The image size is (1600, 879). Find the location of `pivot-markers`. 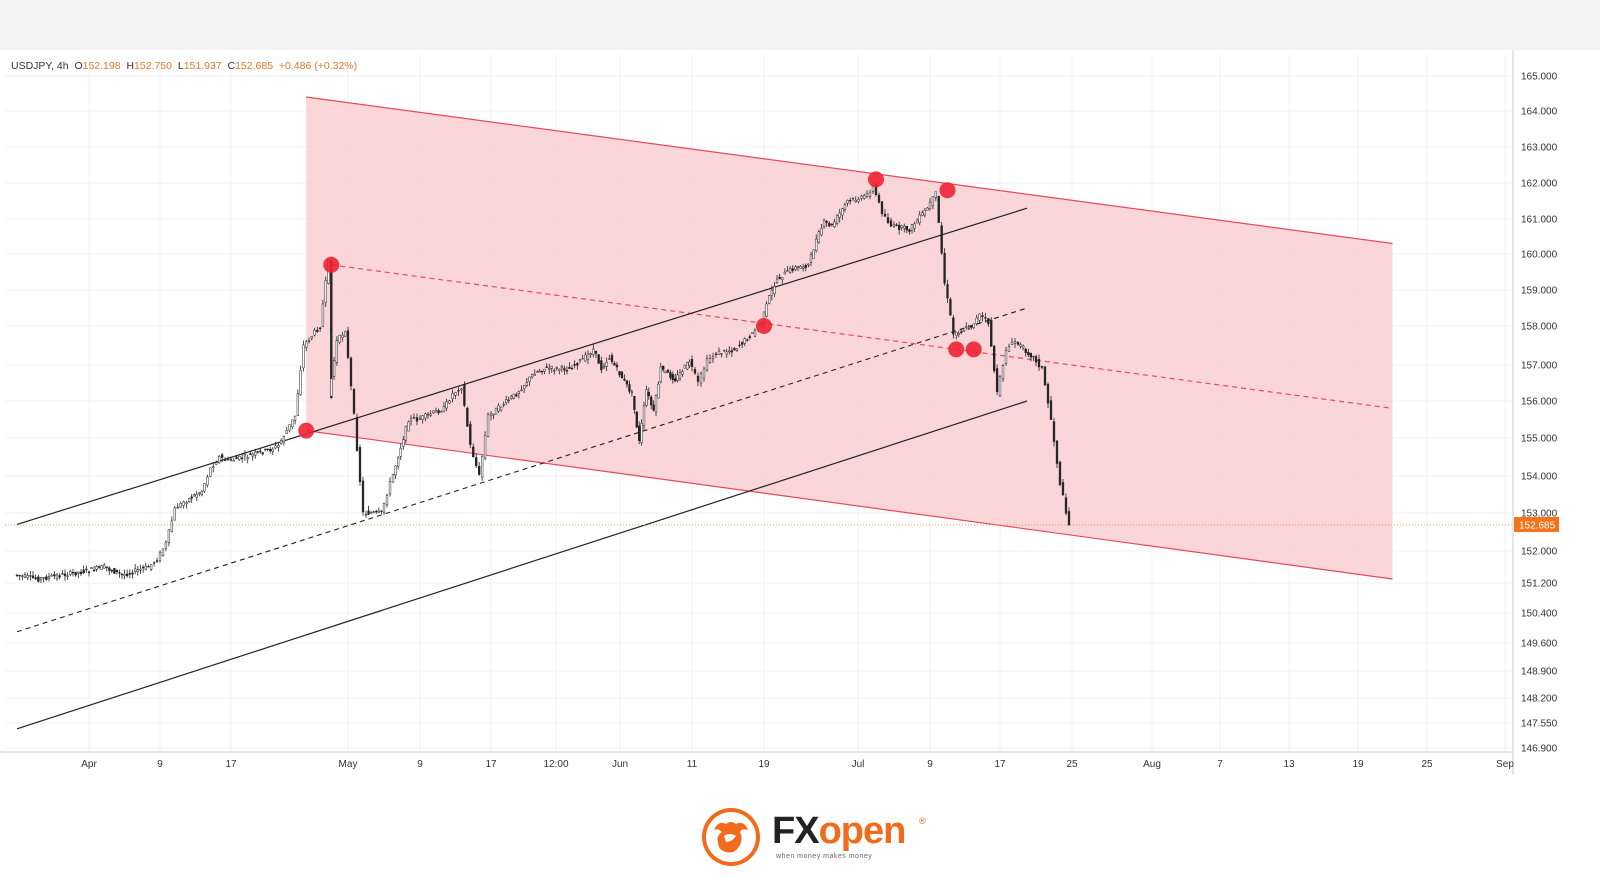

pivot-markers is located at coordinates (640, 305).